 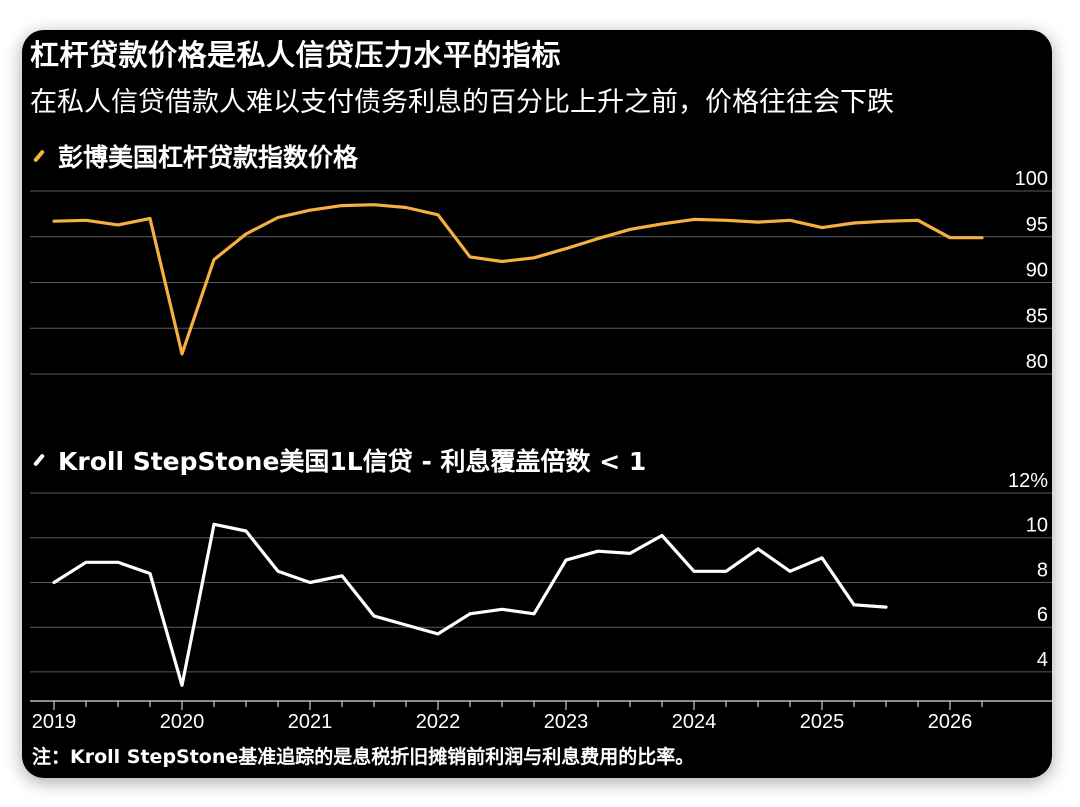 I want to click on legend-label-price-index: 彭博美国杠杆贷款指数价格, so click(x=208, y=157).